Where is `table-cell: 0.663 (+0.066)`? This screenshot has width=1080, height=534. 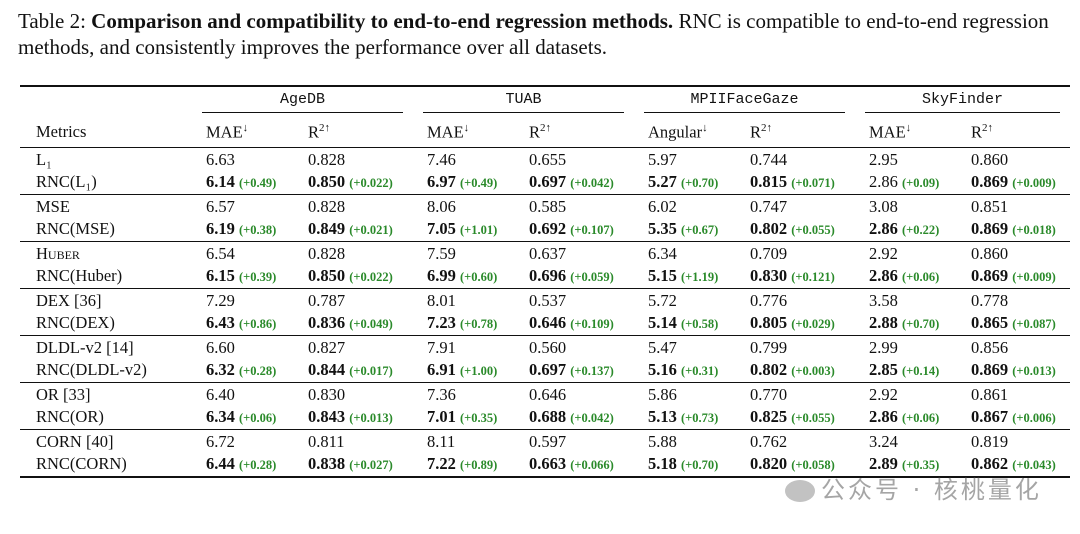 table-cell: 0.663 (+0.066) is located at coordinates (574, 464).